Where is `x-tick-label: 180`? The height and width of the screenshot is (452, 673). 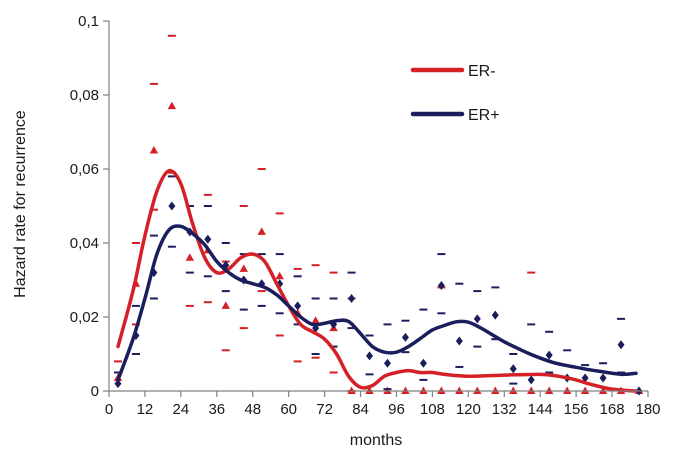 x-tick-label: 180 is located at coordinates (647, 409).